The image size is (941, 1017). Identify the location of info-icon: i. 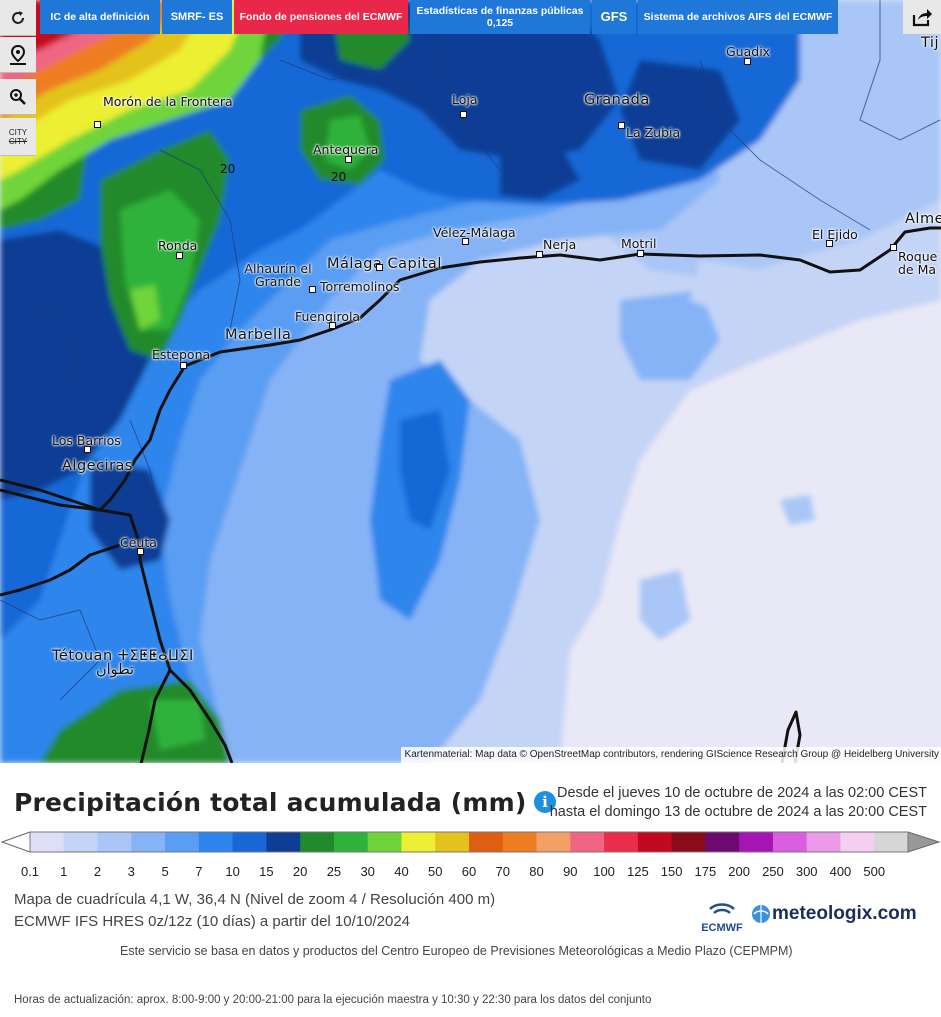
(545, 802).